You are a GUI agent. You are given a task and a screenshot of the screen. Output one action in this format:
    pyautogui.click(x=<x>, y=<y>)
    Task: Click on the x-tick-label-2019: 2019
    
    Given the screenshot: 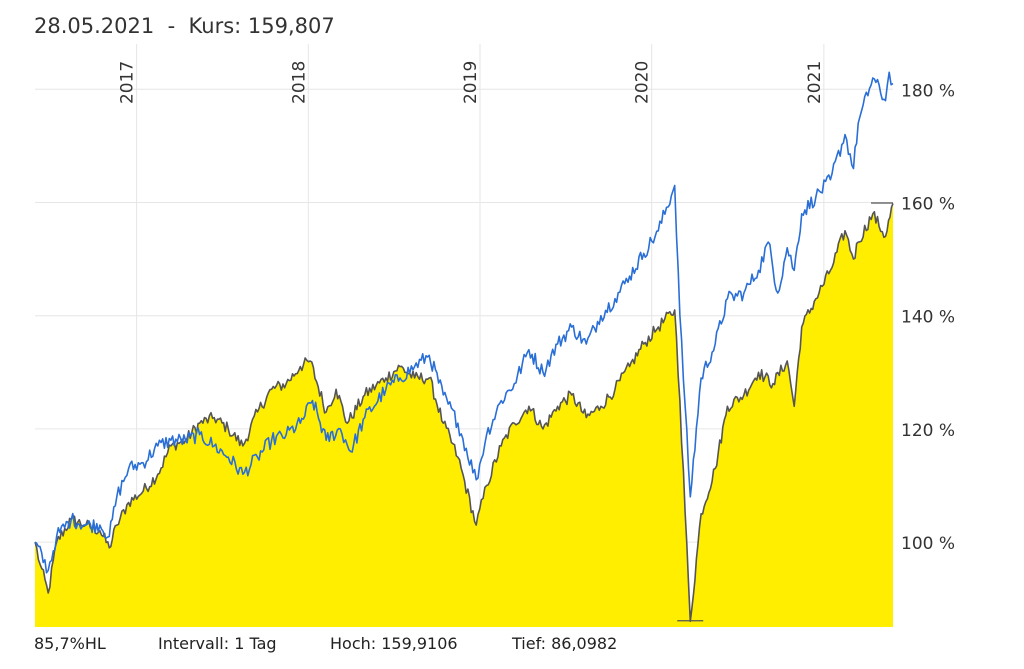 What is the action you would take?
    pyautogui.click(x=471, y=82)
    